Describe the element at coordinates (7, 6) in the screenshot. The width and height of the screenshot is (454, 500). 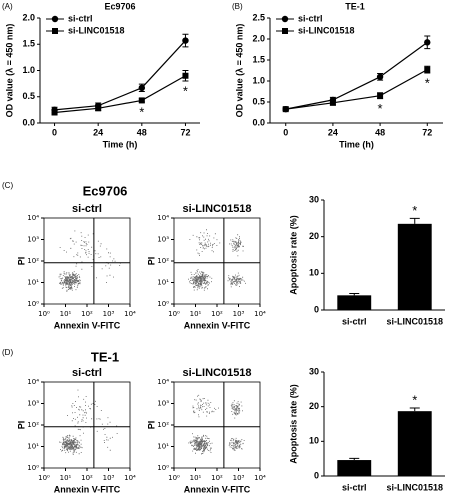
I see `panel-label: (A)` at that location.